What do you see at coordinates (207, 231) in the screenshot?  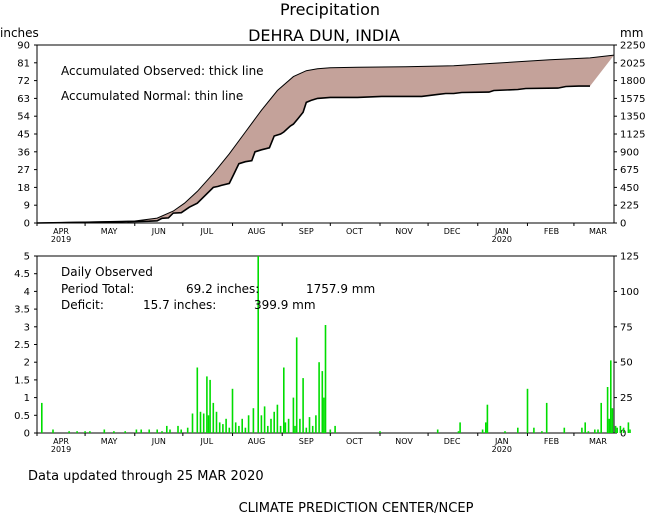 I see `x-tick-label: JUL` at bounding box center [207, 231].